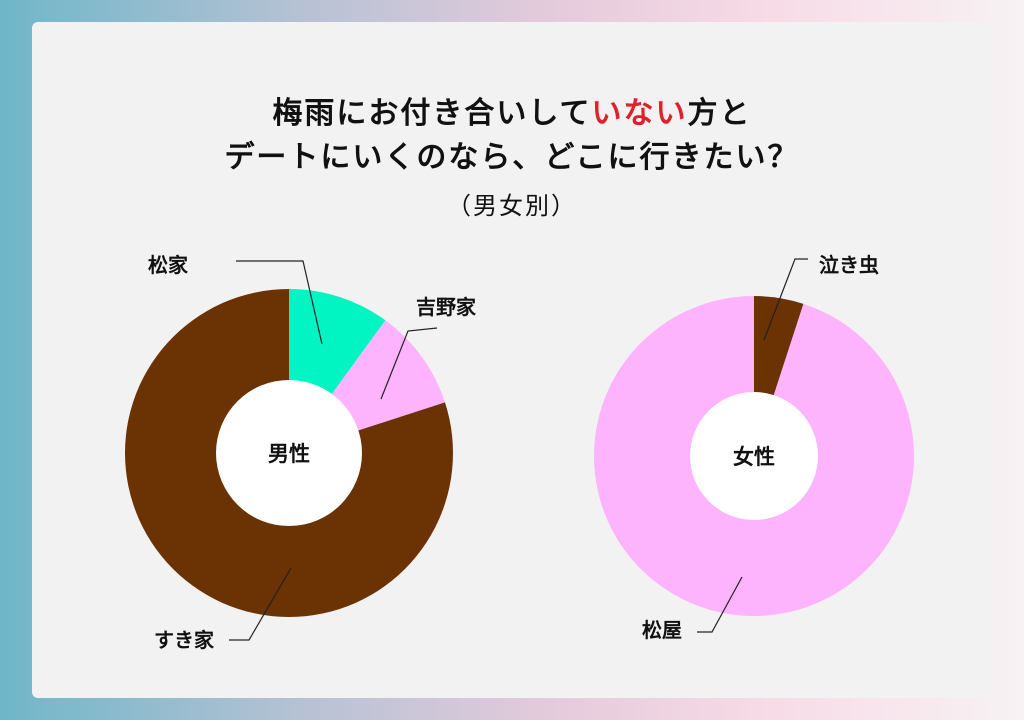 Image resolution: width=1024 pixels, height=720 pixels. What do you see at coordinates (849, 265) in the screenshot?
I see `slice-label: 泣き虫` at bounding box center [849, 265].